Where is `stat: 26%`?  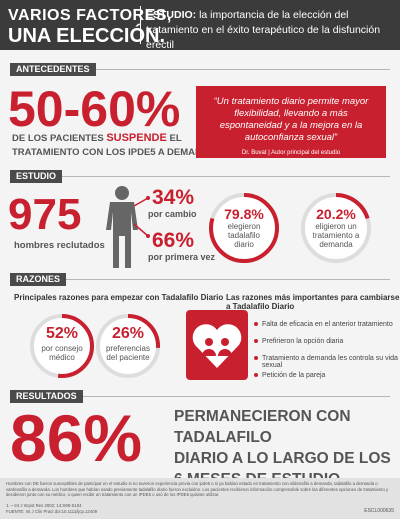
stat: 26% is located at coordinates (128, 333).